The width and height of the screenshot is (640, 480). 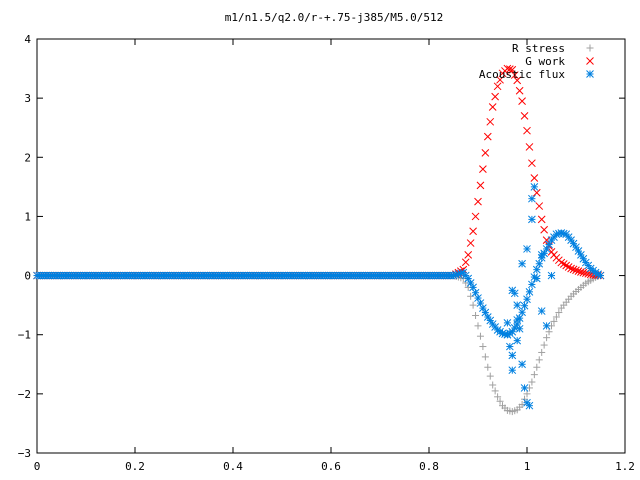 I want to click on x-tick-label: 1.2, so click(x=625, y=466).